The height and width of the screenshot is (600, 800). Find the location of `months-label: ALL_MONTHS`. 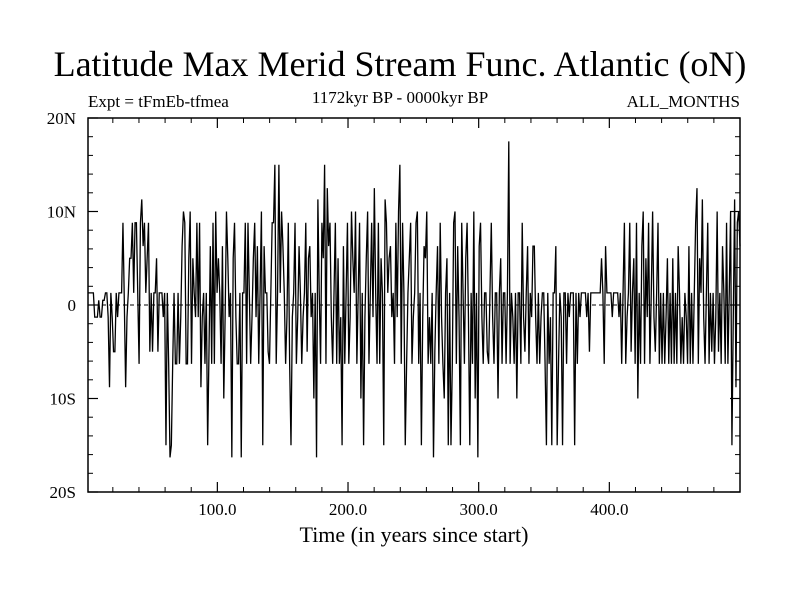

months-label: ALL_MONTHS is located at coordinates (683, 101).